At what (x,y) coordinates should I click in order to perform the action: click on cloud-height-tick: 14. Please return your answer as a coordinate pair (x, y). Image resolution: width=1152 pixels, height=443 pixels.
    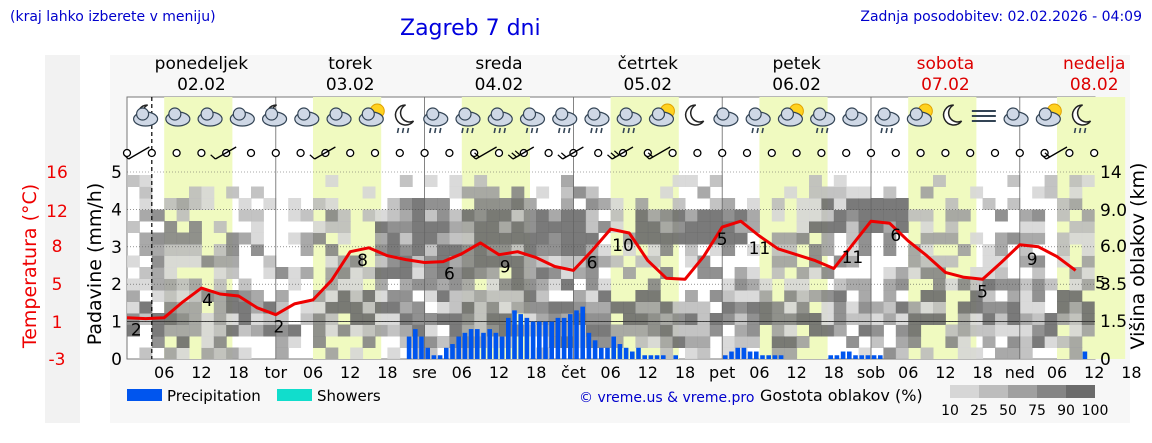
    Looking at the image, I should click on (1111, 173).